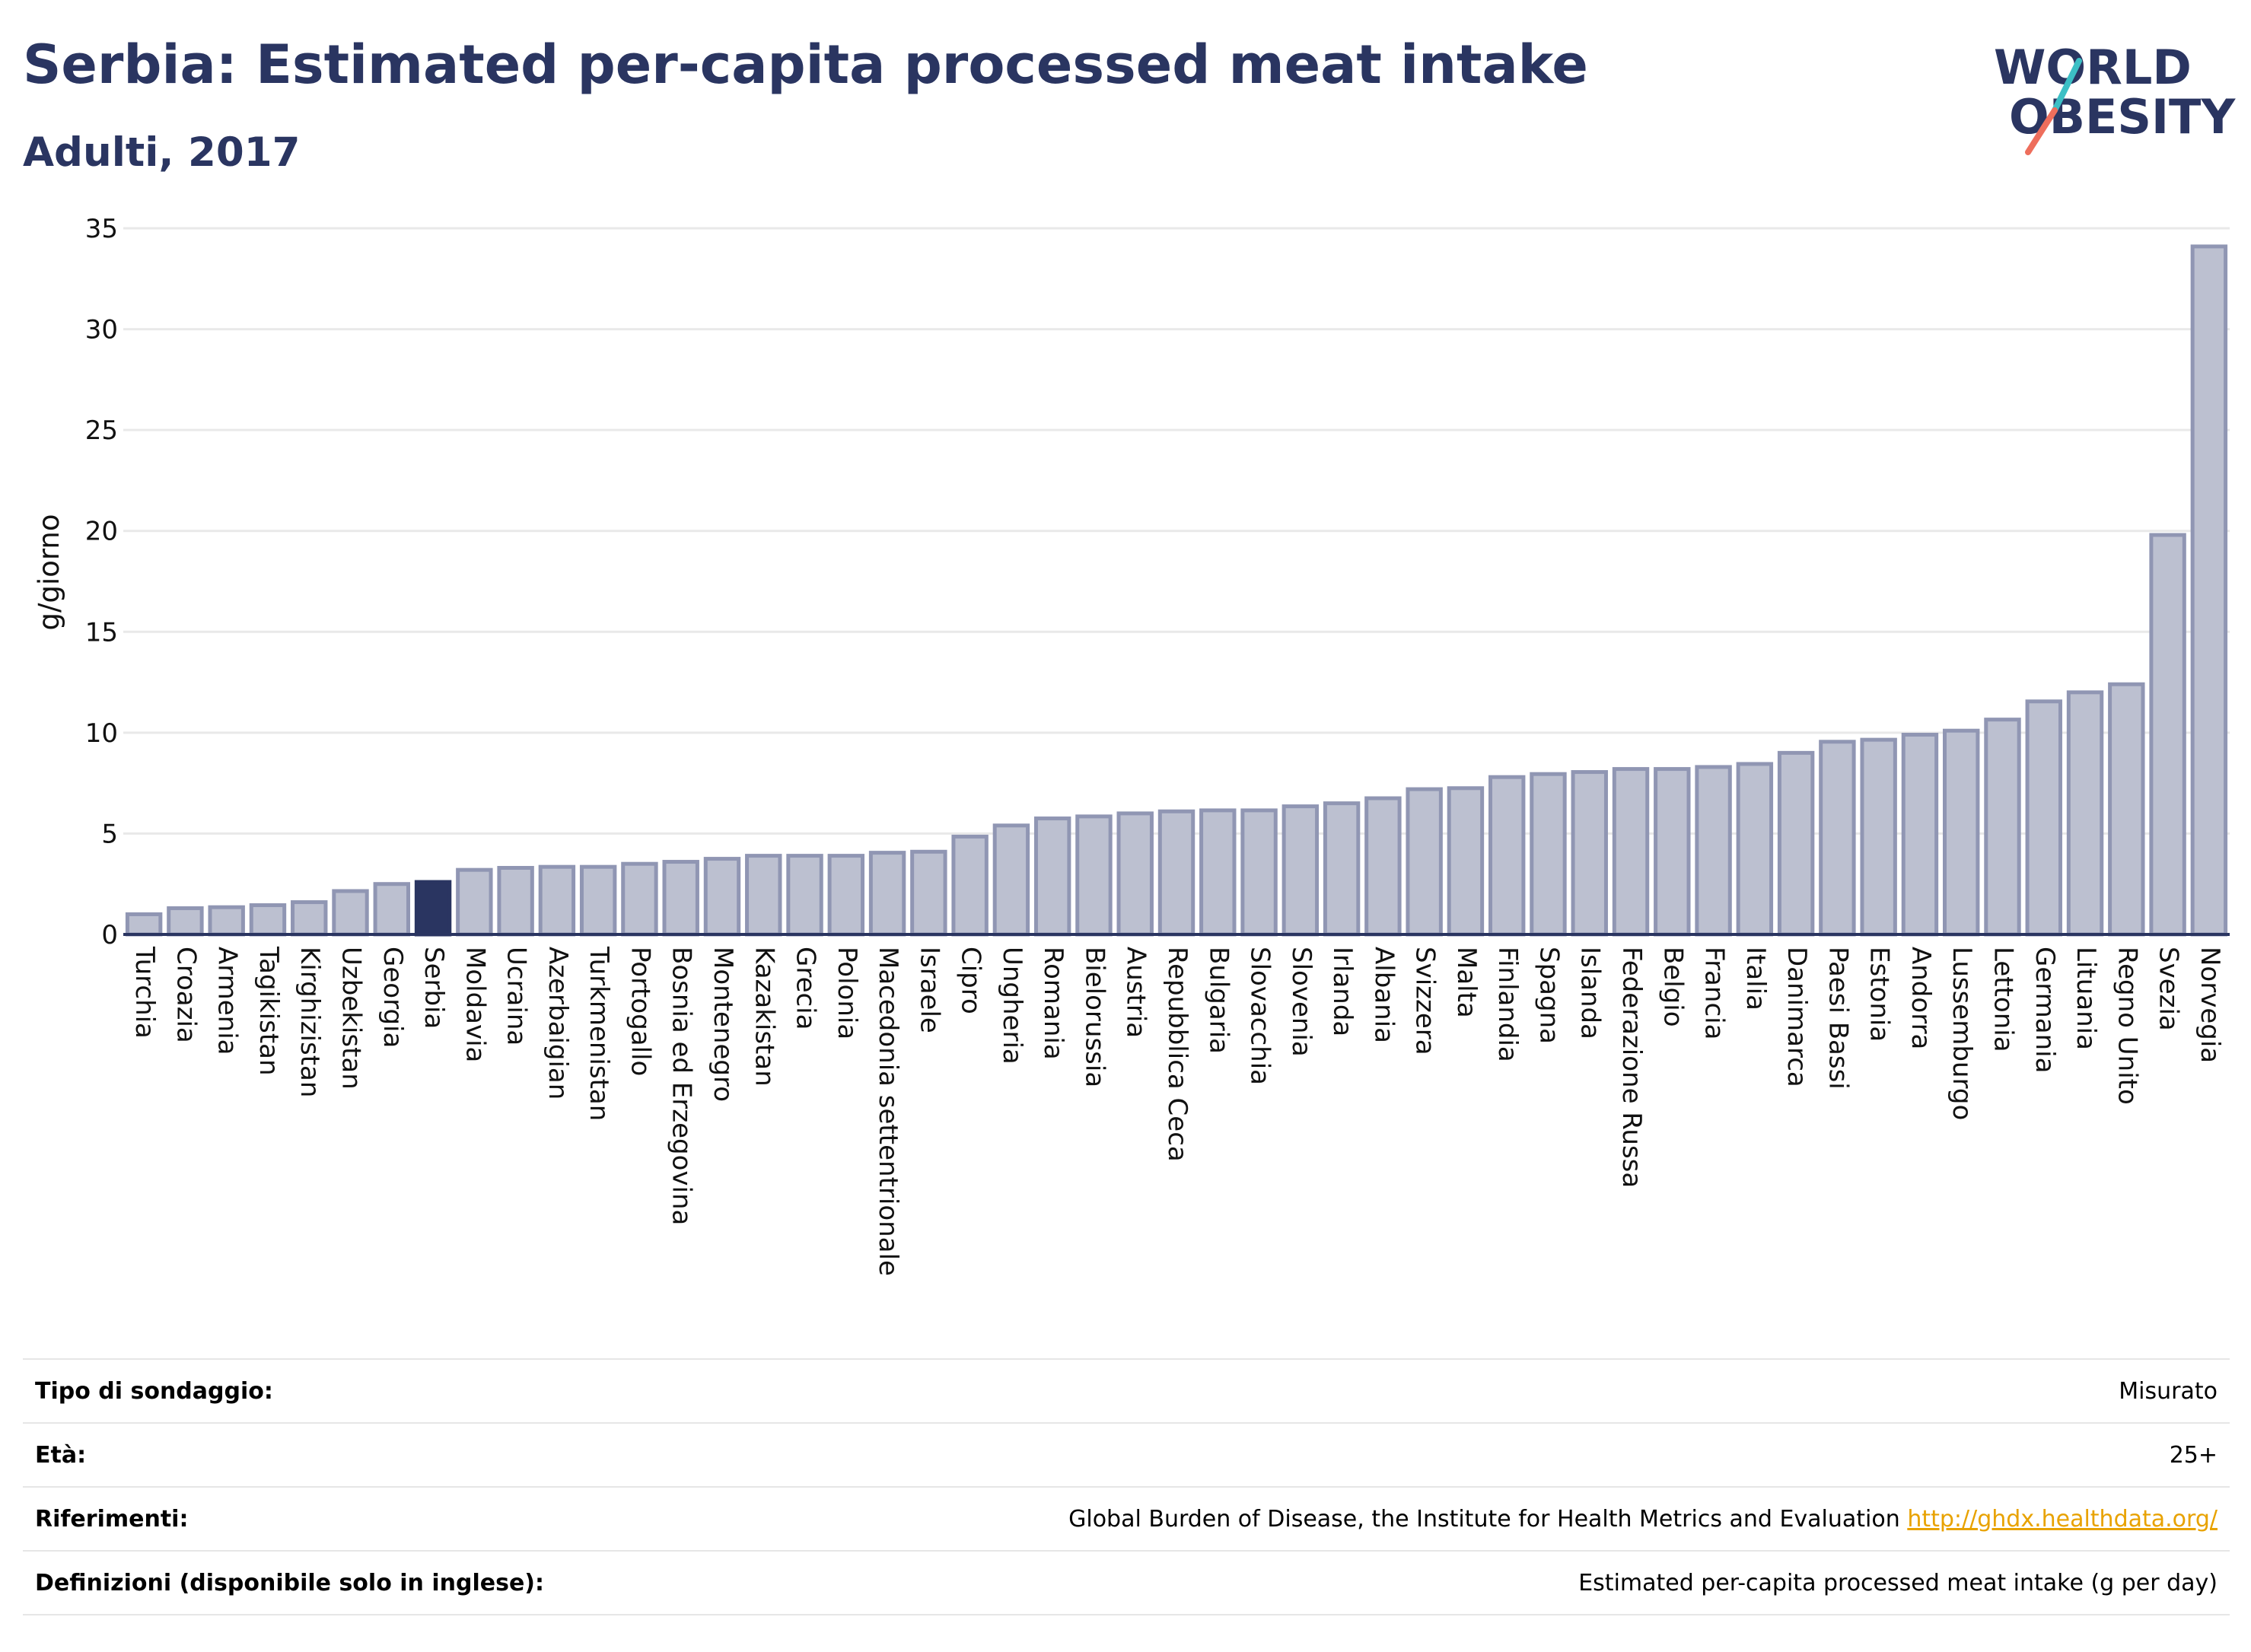 The image size is (2251, 1652). What do you see at coordinates (970, 885) in the screenshot?
I see `bar-cipro` at bounding box center [970, 885].